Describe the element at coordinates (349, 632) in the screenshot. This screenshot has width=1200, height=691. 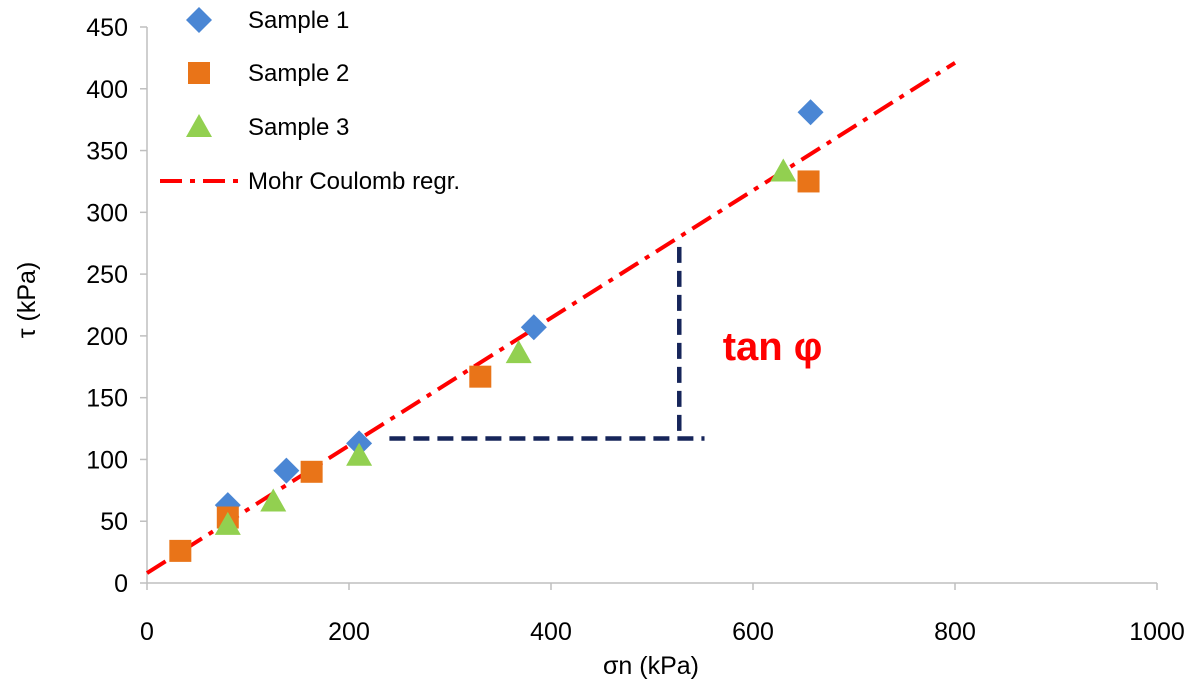
I see `x-tick-label: 200` at that location.